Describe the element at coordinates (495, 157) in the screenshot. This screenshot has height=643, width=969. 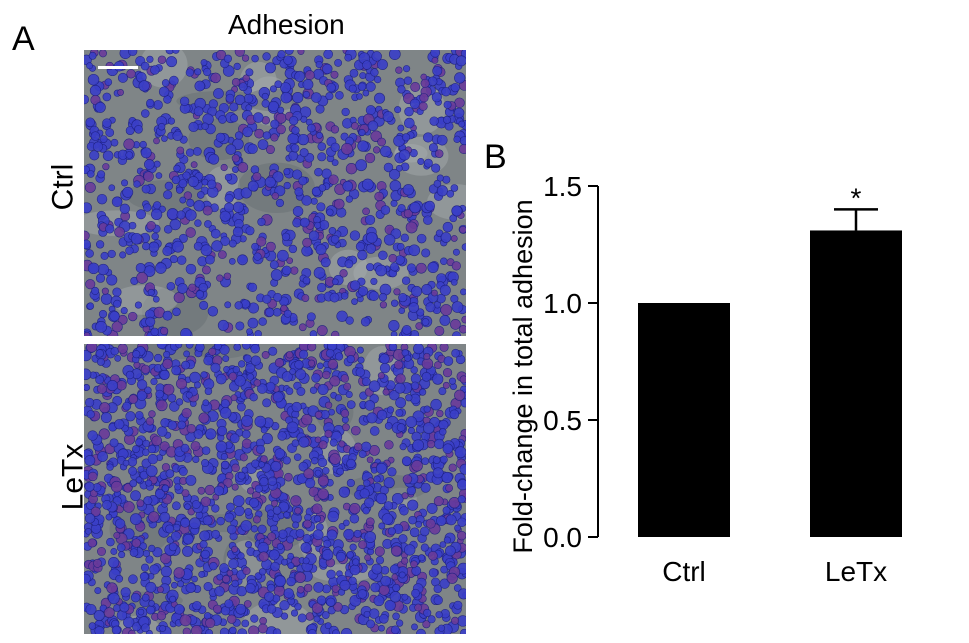
I see `panel-b-letter: B` at that location.